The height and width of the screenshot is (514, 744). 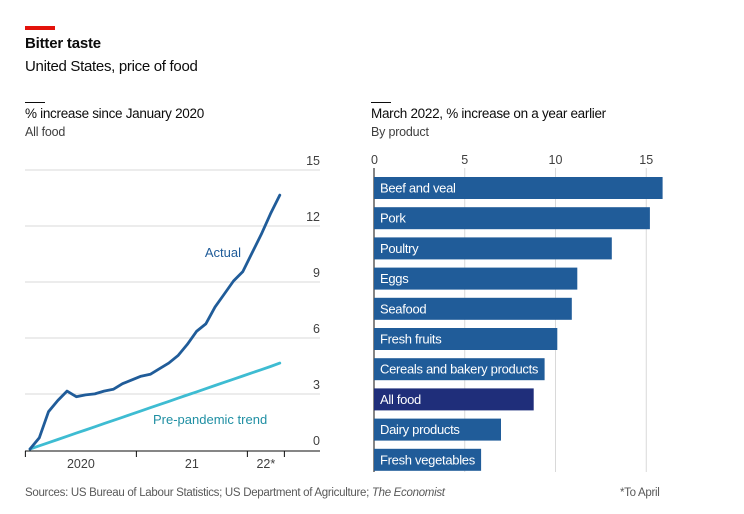 What do you see at coordinates (313, 217) in the screenshot?
I see `y-tick-label: 12` at bounding box center [313, 217].